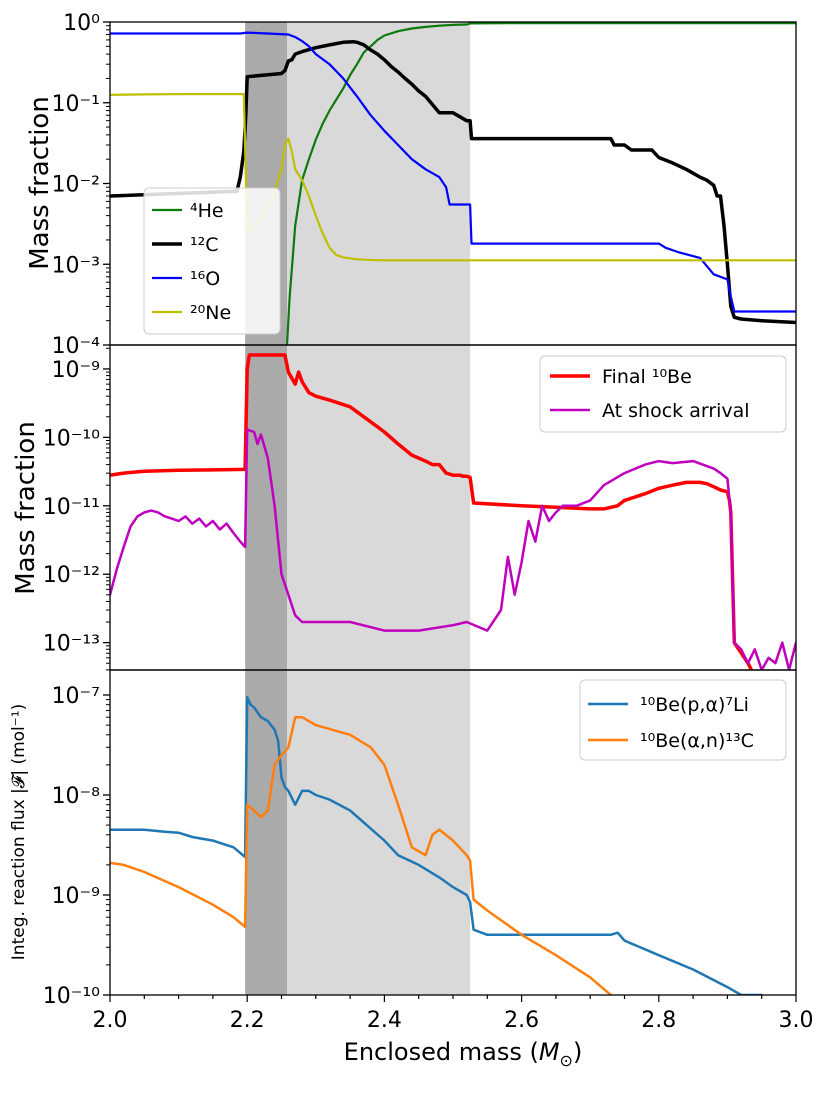 The height and width of the screenshot is (1107, 830). Describe the element at coordinates (694, 705) in the screenshot. I see `legend-be10-p-alpha: ¹⁰Be(p,α)⁷Li` at that location.